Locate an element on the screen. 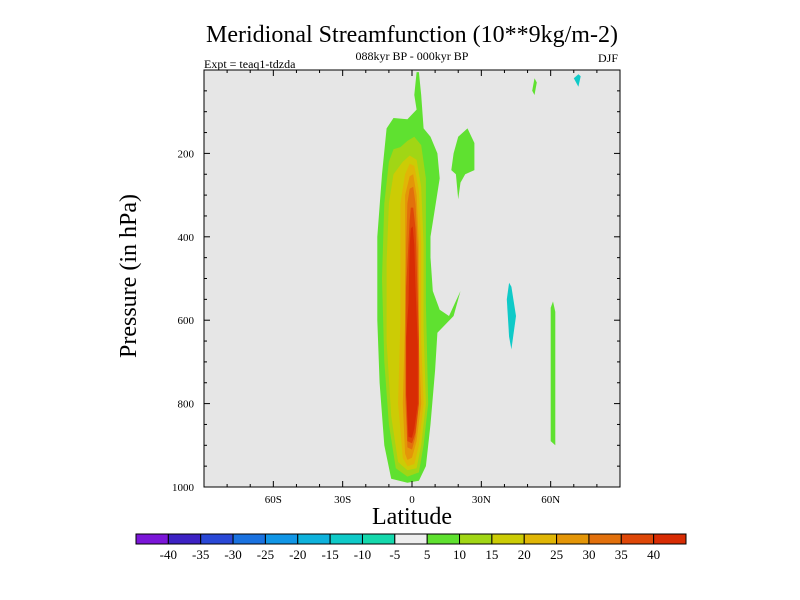 The image size is (800, 600). chart-subtitle-experiment: Expt = teaq1-tdzda is located at coordinates (250, 64).